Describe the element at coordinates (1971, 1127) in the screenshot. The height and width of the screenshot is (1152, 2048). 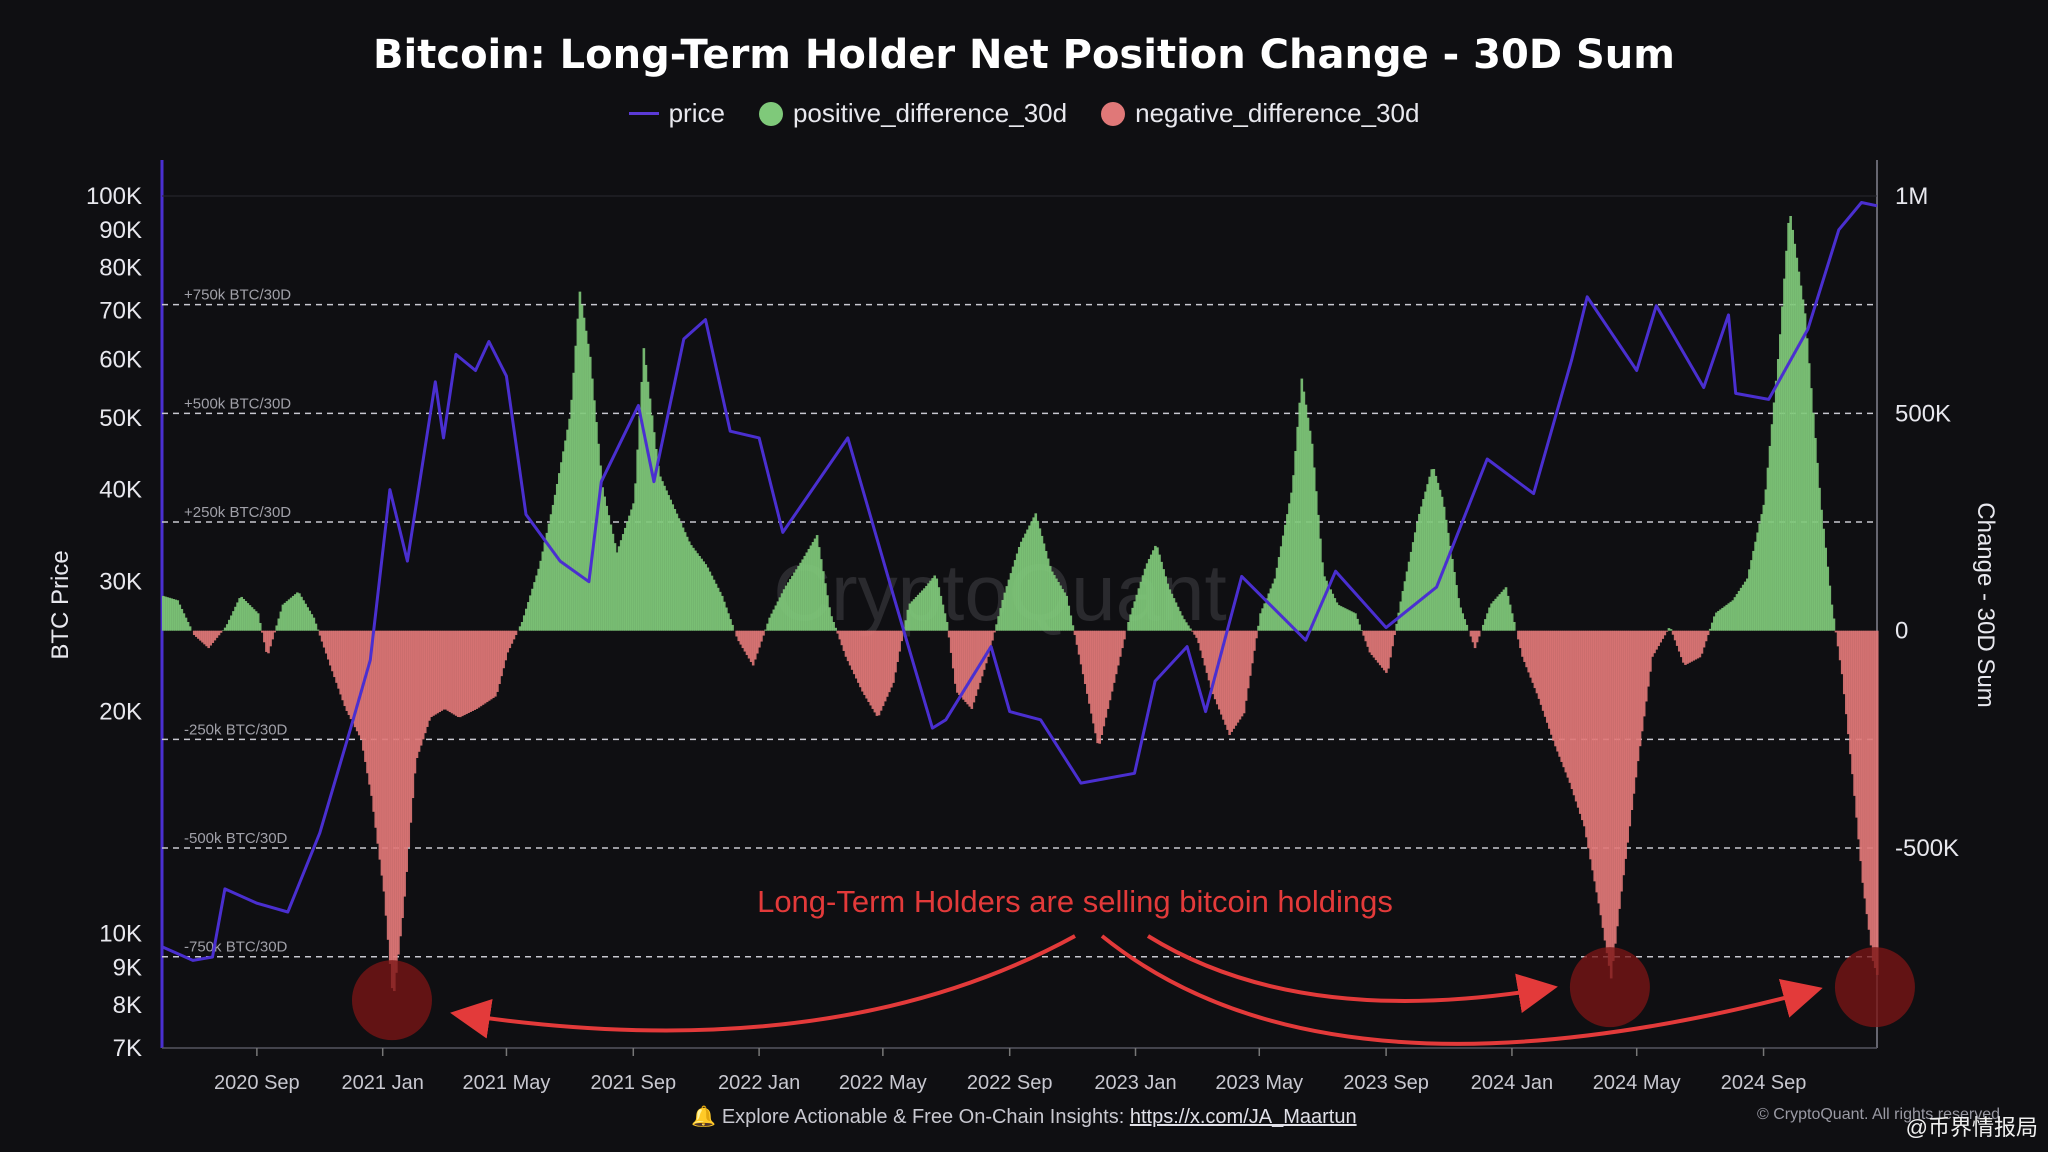
I see `weibo-watermark: @币界情报局` at that location.